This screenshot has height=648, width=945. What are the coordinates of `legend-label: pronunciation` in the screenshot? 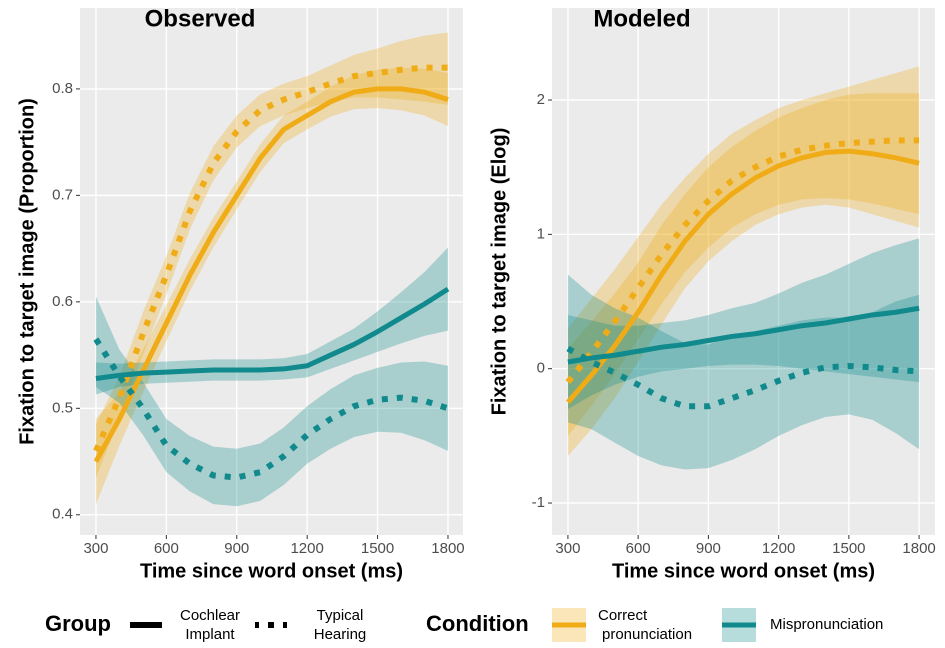 It's located at (647, 634).